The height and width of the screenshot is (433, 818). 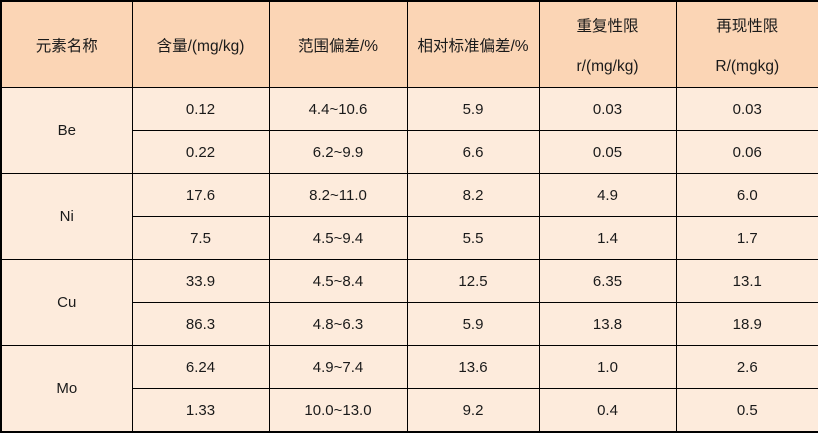 What do you see at coordinates (746, 238) in the screenshot?
I see `value-cell: 1.7` at bounding box center [746, 238].